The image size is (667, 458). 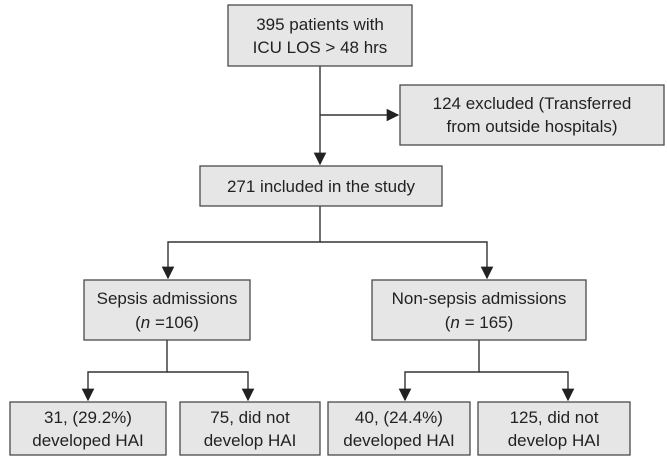 What do you see at coordinates (554, 417) in the screenshot?
I see `node-text: 125, did not` at bounding box center [554, 417].